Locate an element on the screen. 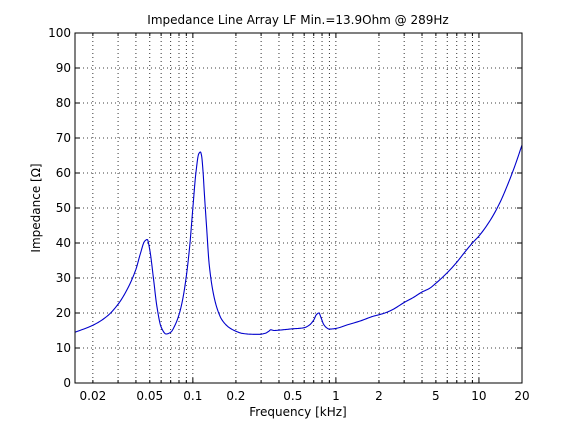  y-tick-label: 90 is located at coordinates (63, 68).